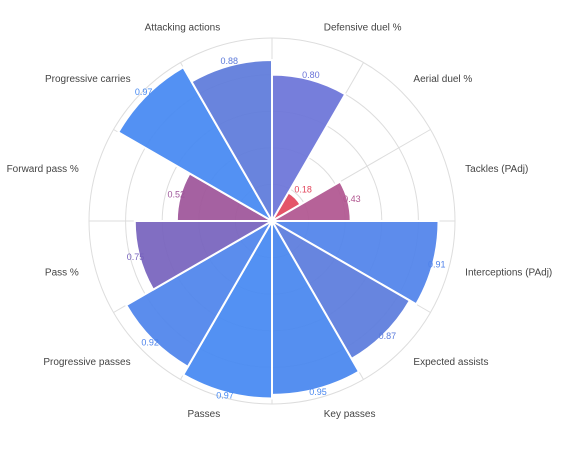 The width and height of the screenshot is (583, 468). What do you see at coordinates (508, 272) in the screenshot?
I see `category-label: Interceptions (PAdj)` at bounding box center [508, 272].